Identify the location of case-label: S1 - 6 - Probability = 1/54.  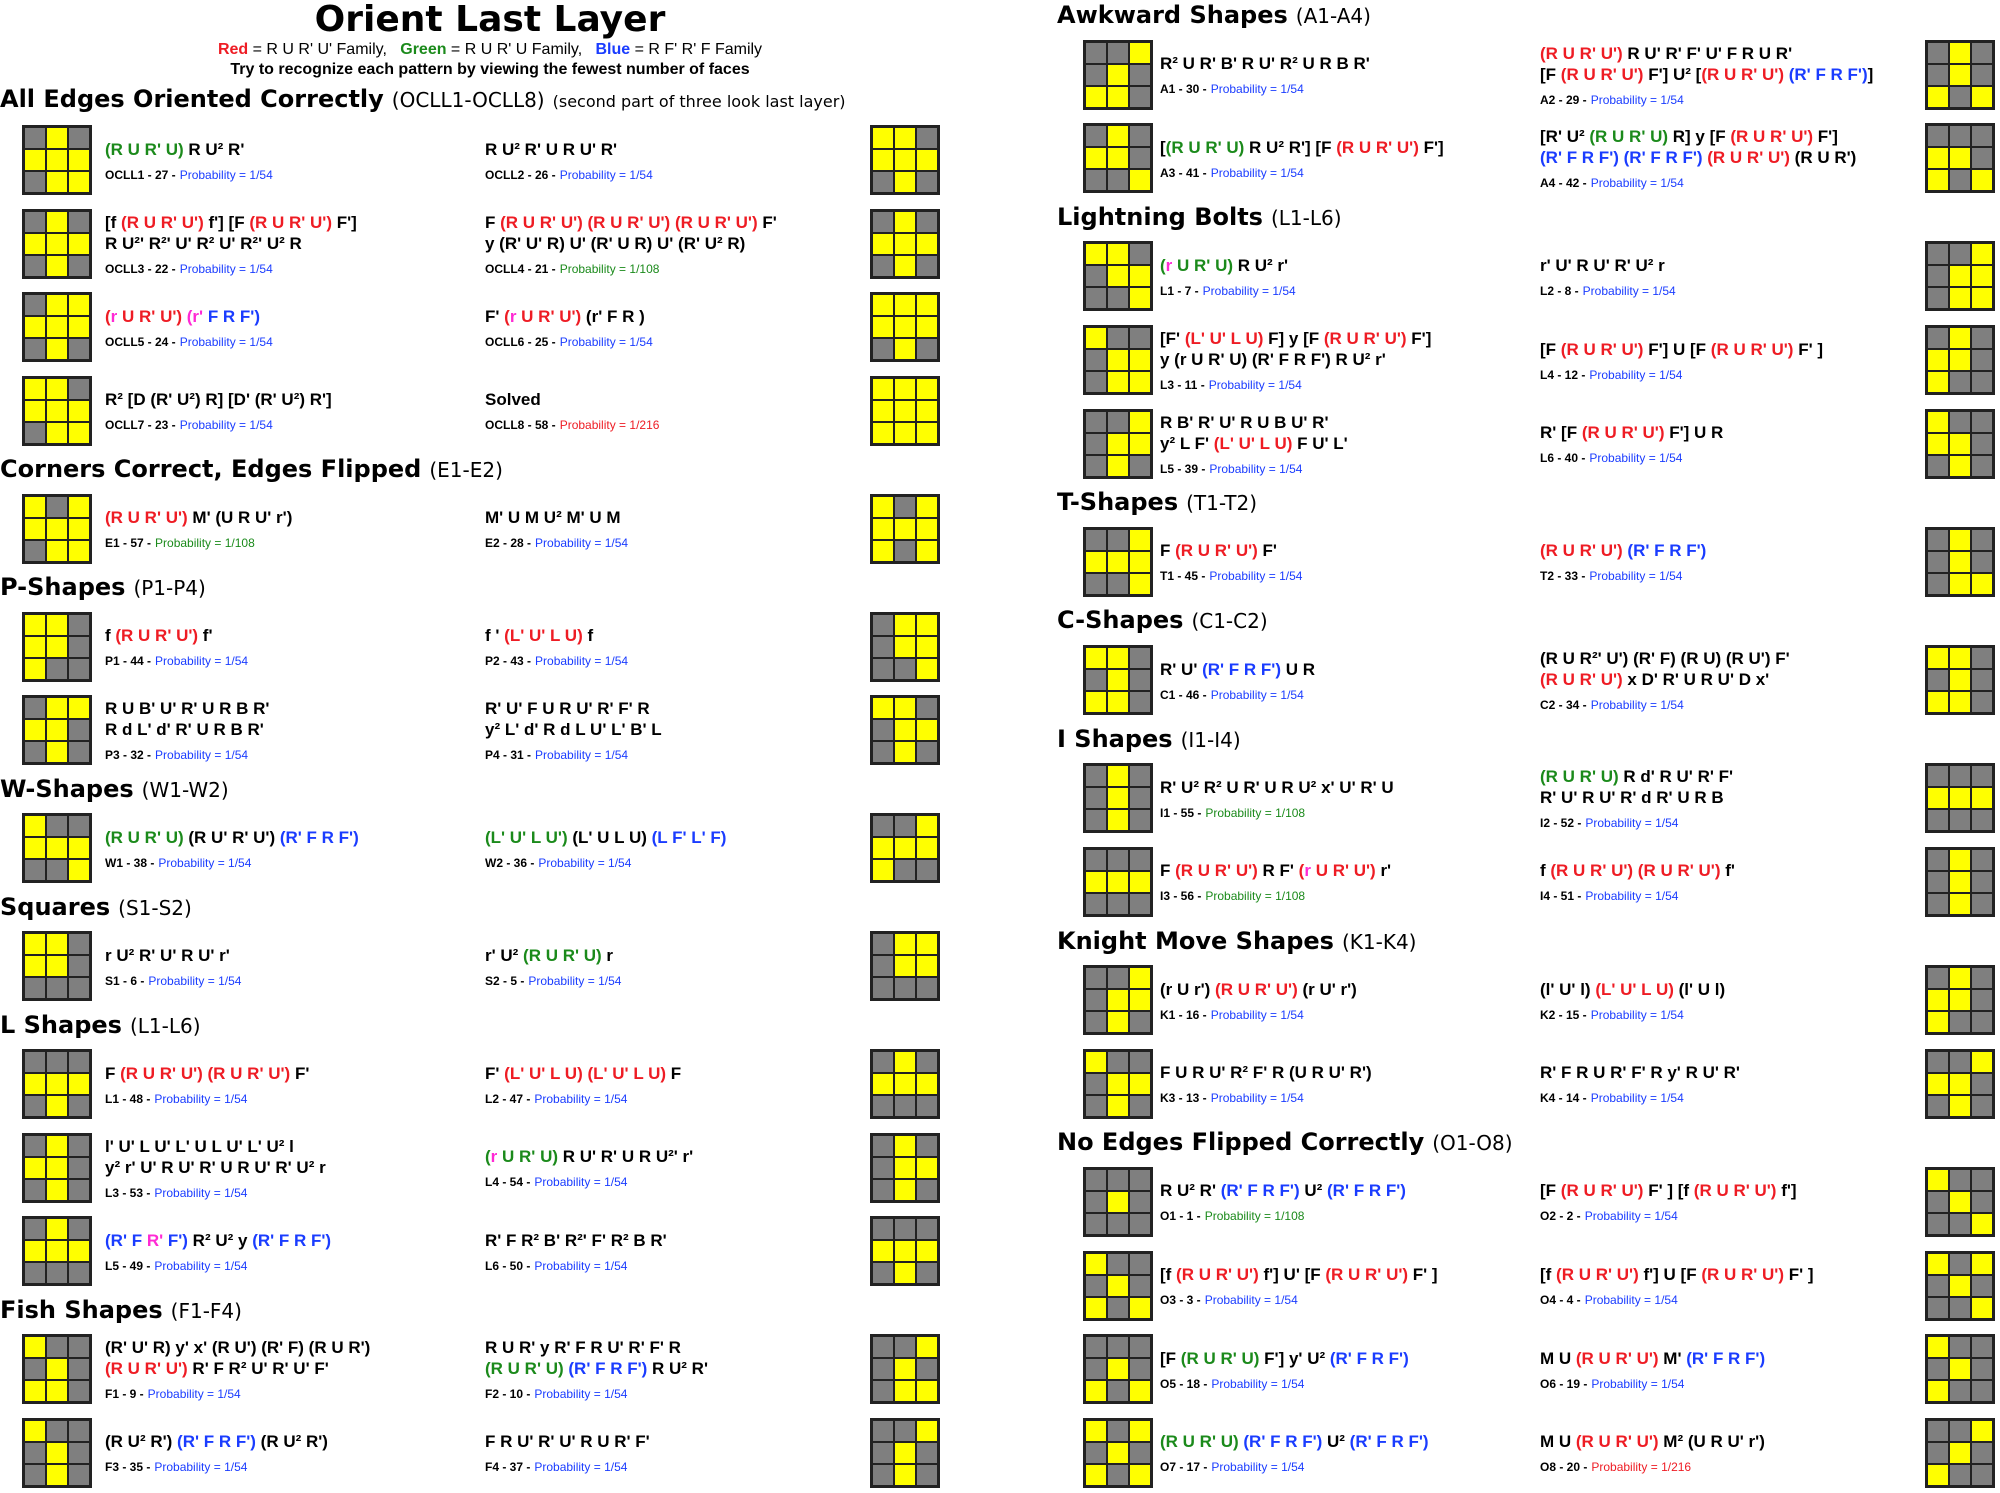
(295, 981).